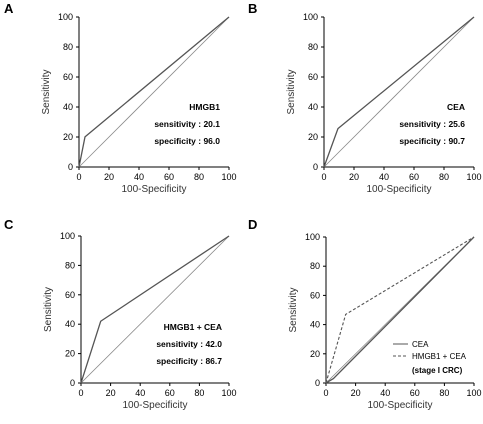 Image resolution: width=483 pixels, height=424 pixels. What do you see at coordinates (204, 107) in the screenshot?
I see `annotation-text: HMGB1` at bounding box center [204, 107].